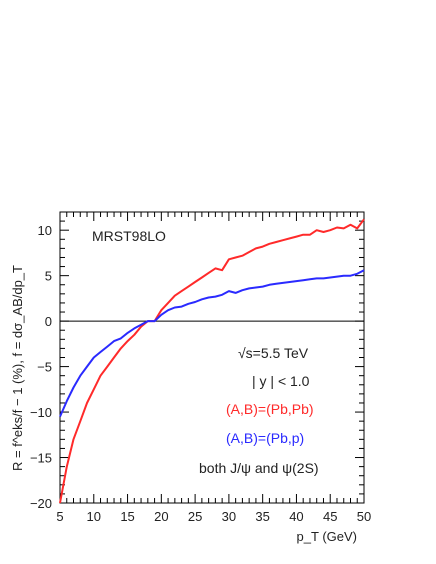  I want to click on rapidity-annotation: | y | < 1.0, so click(281, 381).